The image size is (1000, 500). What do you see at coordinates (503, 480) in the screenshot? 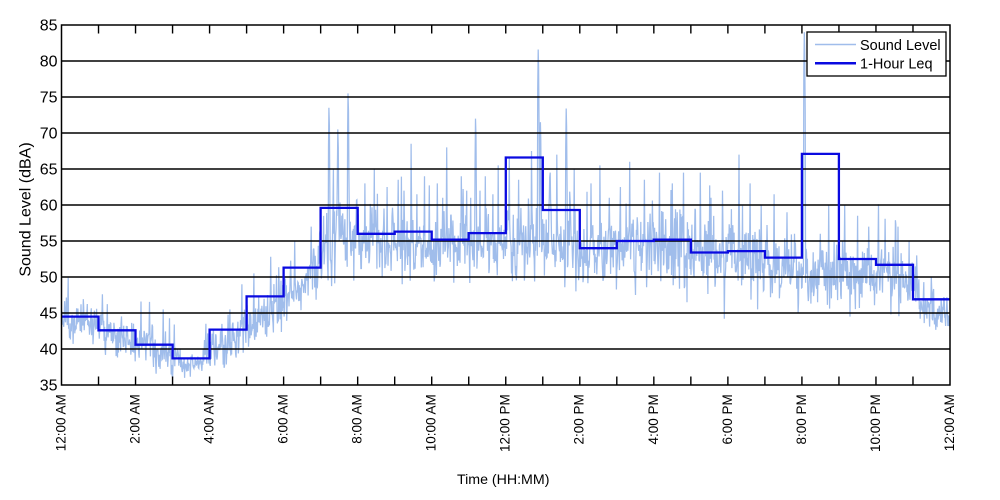
I see `svg-text: Time (HH:MM)` at bounding box center [503, 480].